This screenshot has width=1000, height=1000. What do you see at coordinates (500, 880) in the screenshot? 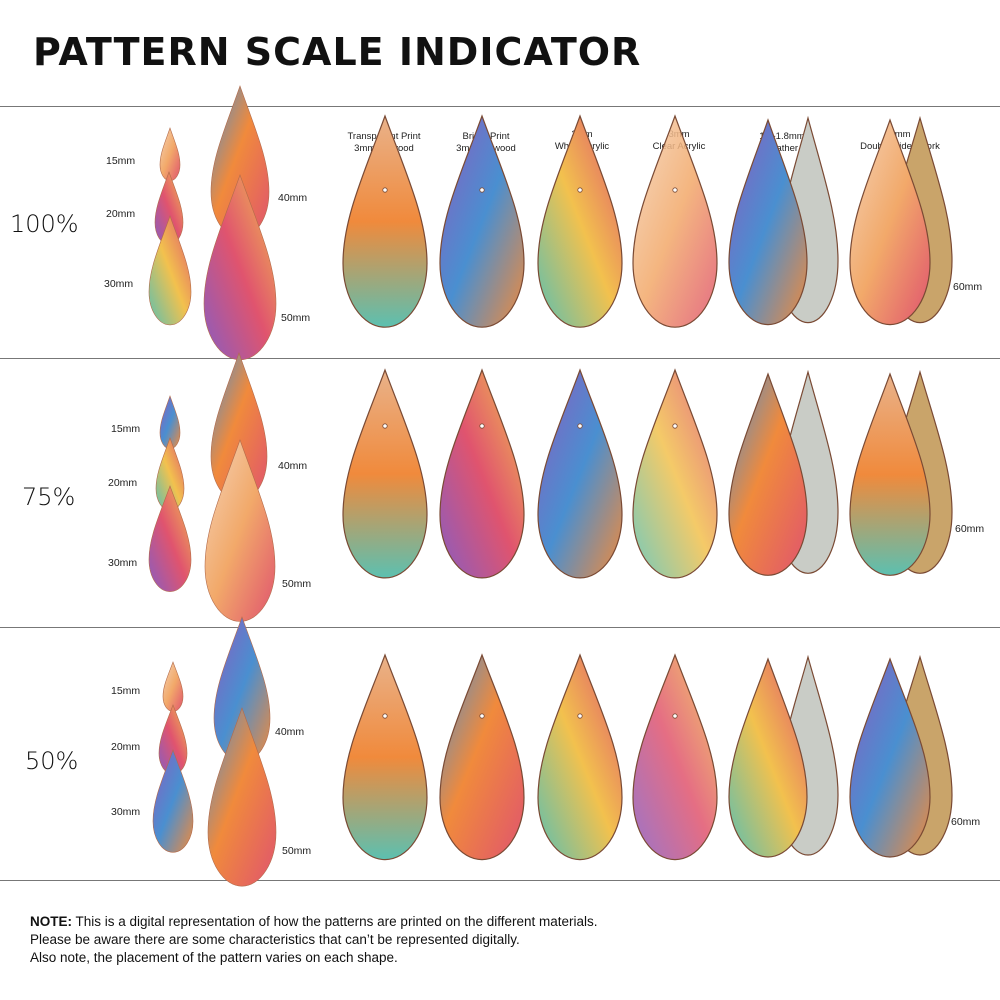
I see `divider-bottom` at bounding box center [500, 880].